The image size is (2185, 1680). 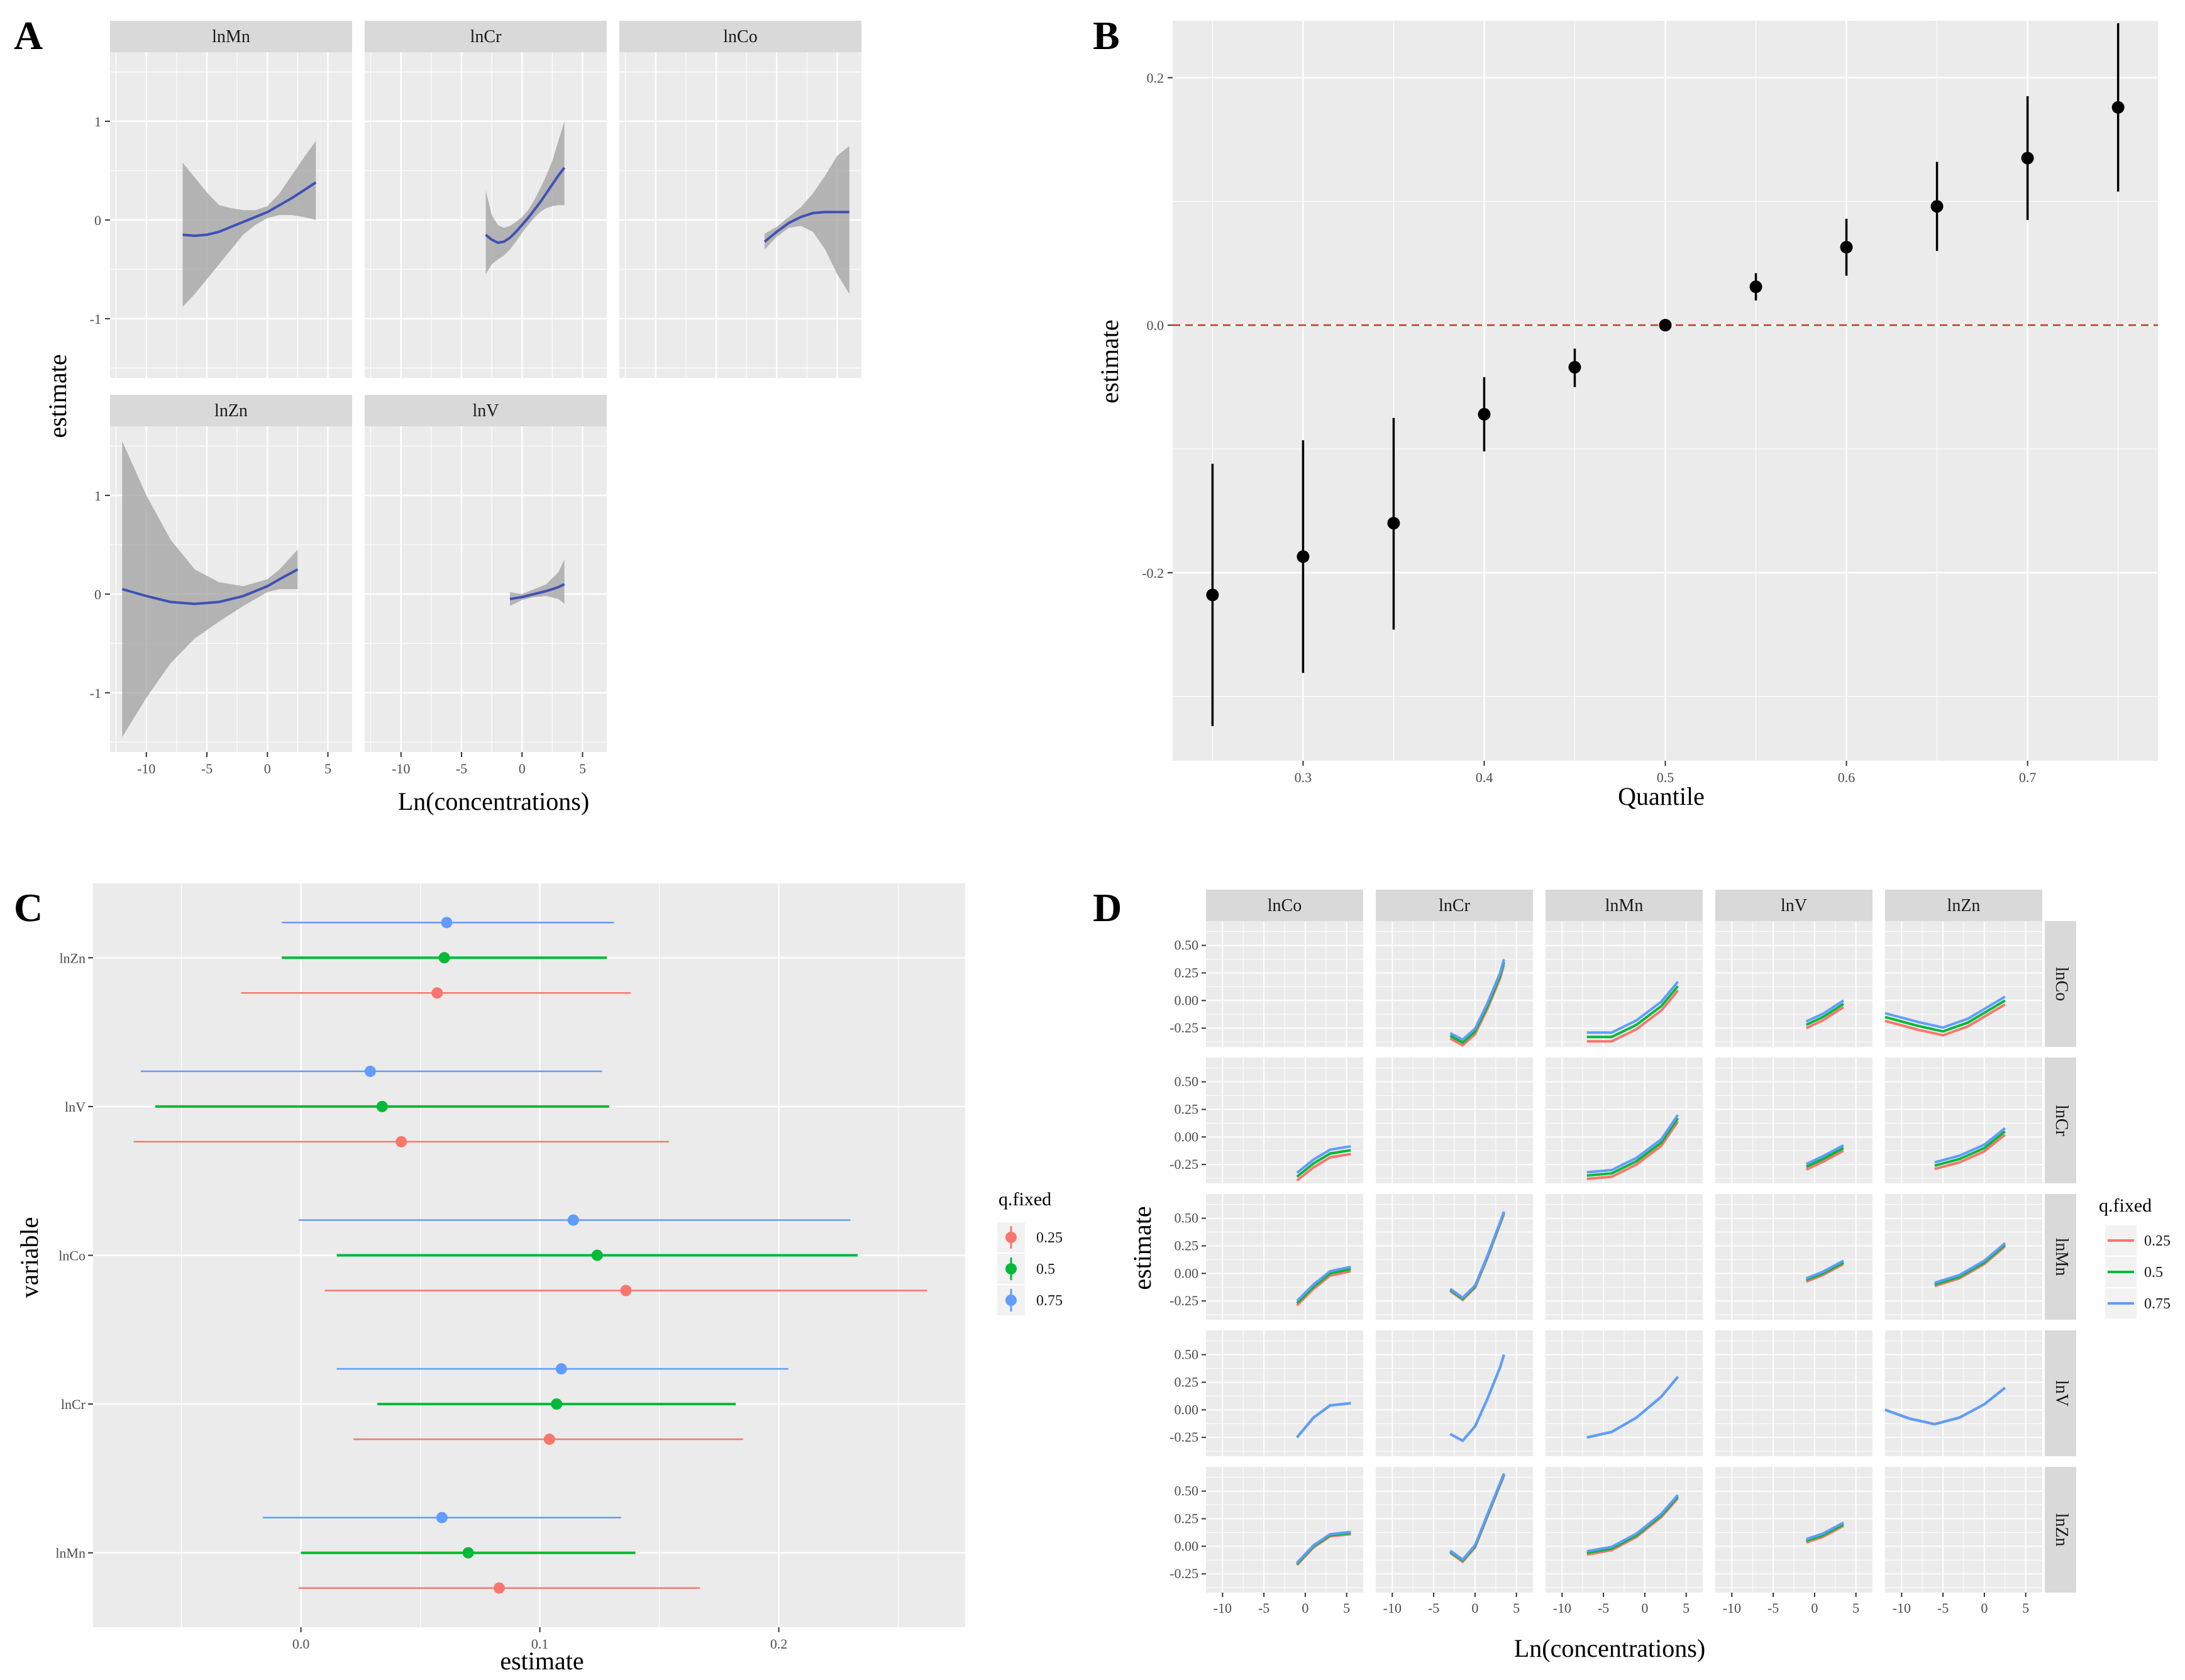 What do you see at coordinates (71, 1553) in the screenshot?
I see `category-label: lnMn` at bounding box center [71, 1553].